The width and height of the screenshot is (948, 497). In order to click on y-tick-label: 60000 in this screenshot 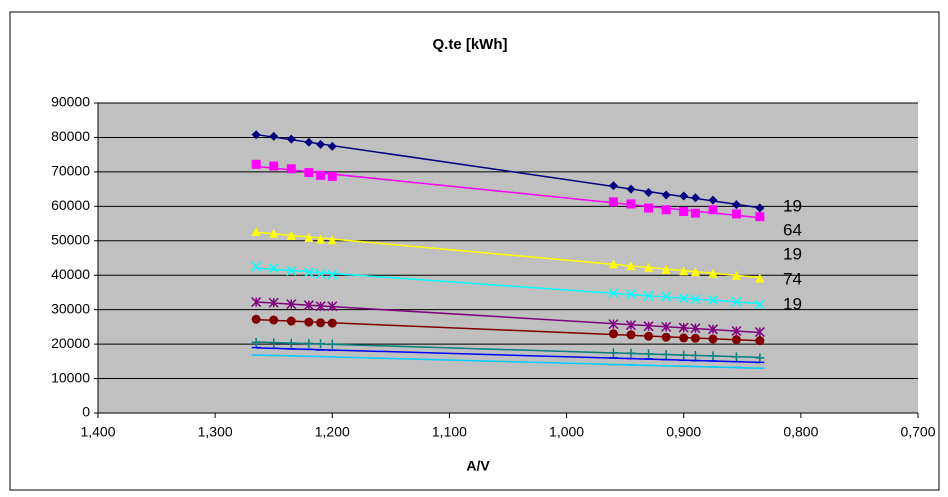, I will do `click(70, 205)`.